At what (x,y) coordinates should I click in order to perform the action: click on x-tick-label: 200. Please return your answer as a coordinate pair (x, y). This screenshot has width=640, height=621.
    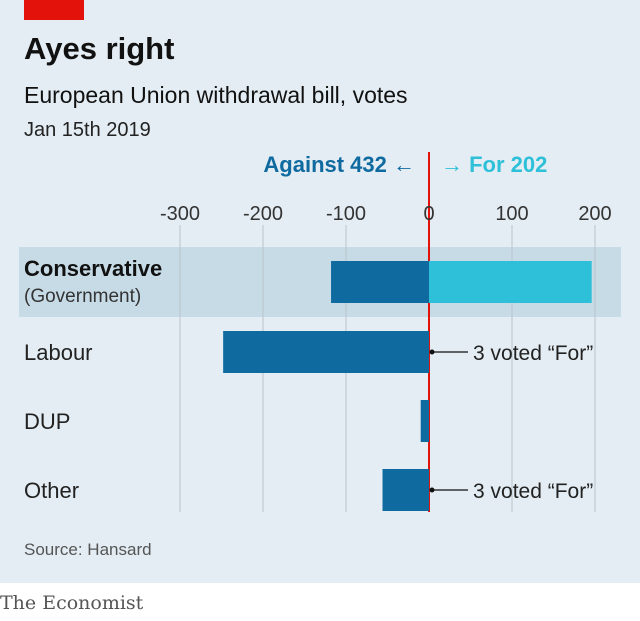
    Looking at the image, I should click on (594, 214).